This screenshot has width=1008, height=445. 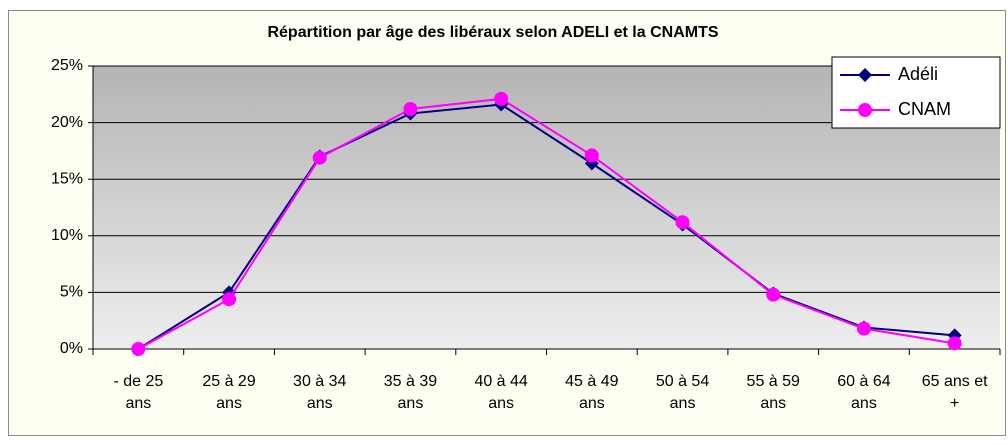 I want to click on x-tick-label: 40 à 44 ans, so click(x=501, y=392).